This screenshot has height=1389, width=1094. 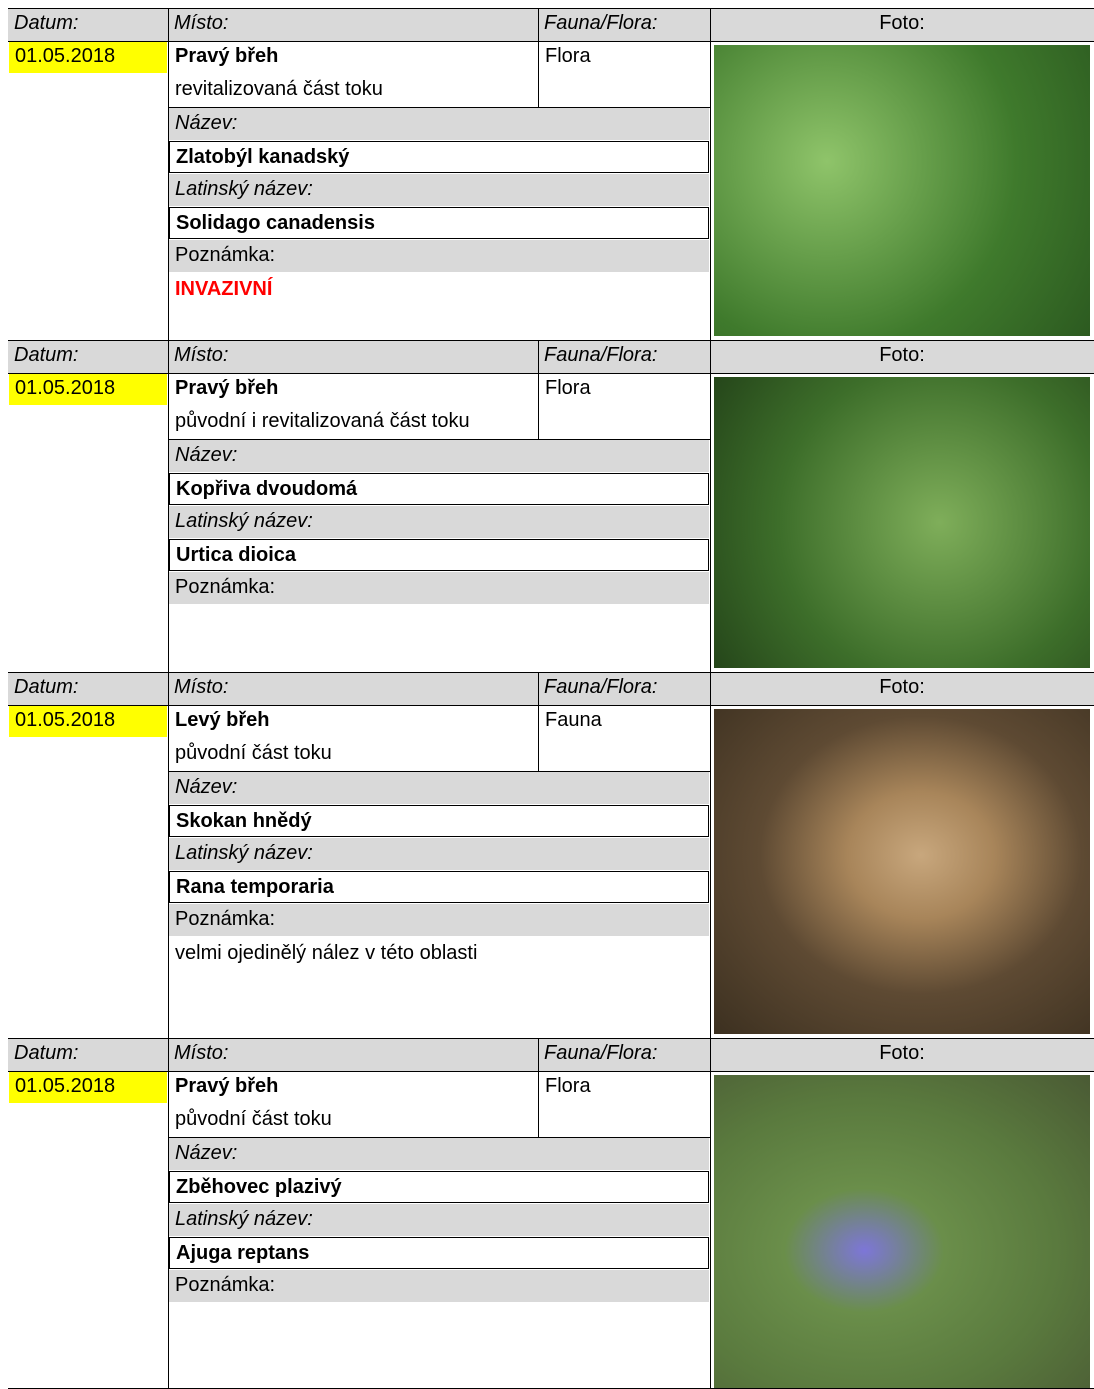 I want to click on name: Kopřiva dvoudomá, so click(x=439, y=489).